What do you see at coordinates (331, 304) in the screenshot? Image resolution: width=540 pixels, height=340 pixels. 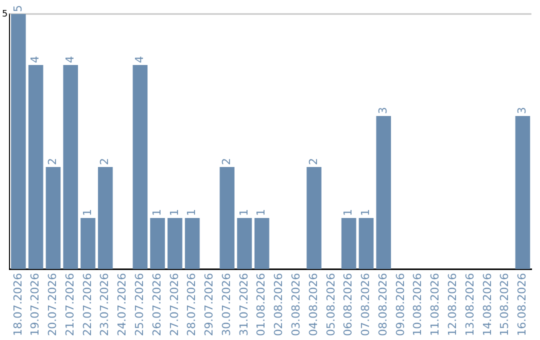 I see `x-tick-label: 05.08.2026` at bounding box center [331, 304].